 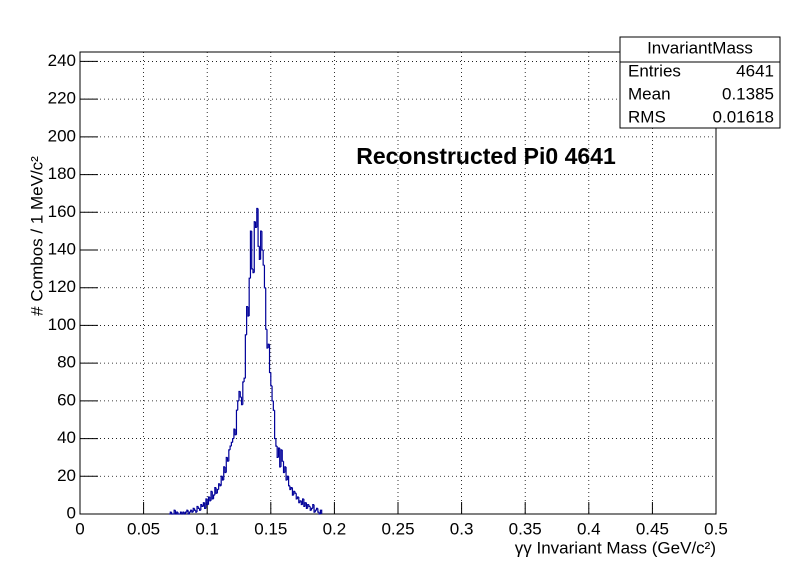 I want to click on y-tick-label: 220, so click(x=62, y=98).